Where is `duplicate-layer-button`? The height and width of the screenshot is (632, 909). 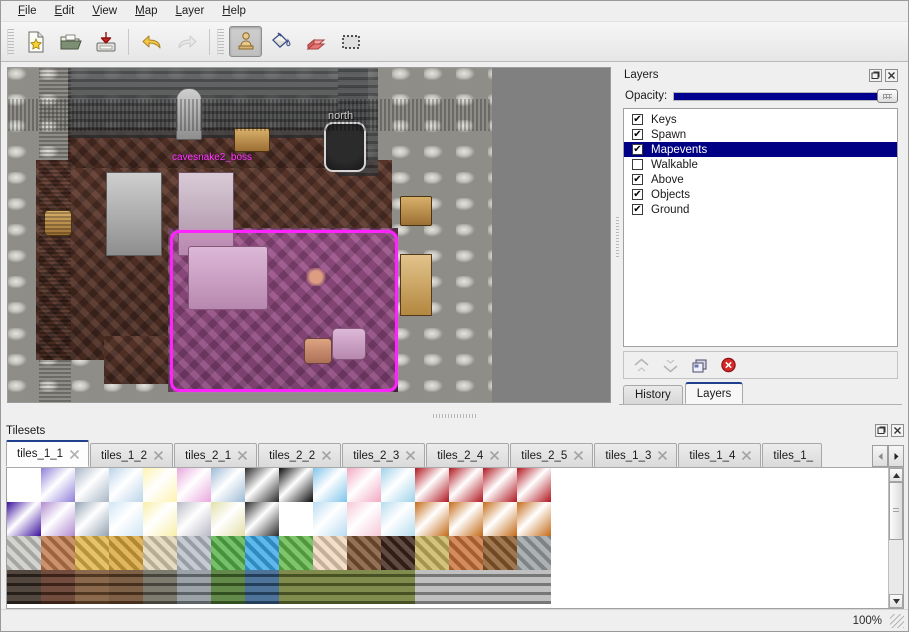 duplicate-layer-button is located at coordinates (699, 365).